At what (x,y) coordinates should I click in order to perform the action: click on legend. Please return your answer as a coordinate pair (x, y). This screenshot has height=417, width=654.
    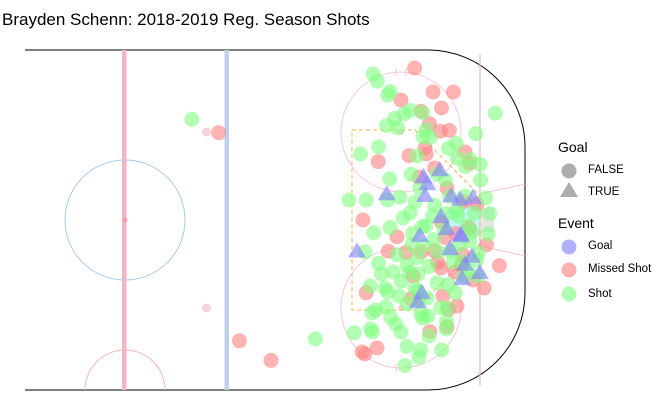
    Looking at the image, I should click on (569, 232).